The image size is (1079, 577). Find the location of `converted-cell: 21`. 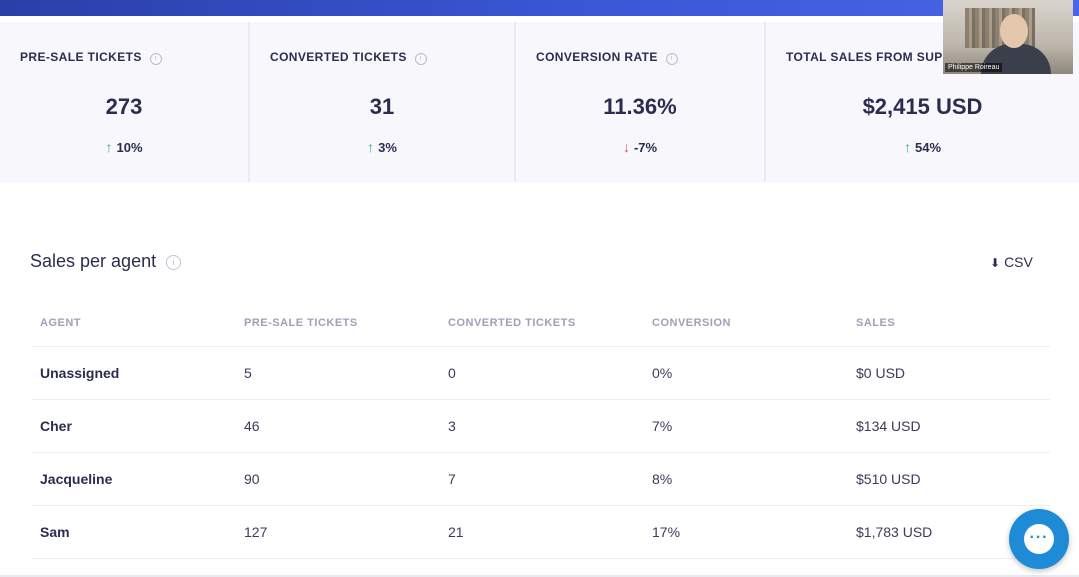

converted-cell: 21 is located at coordinates (542, 532).